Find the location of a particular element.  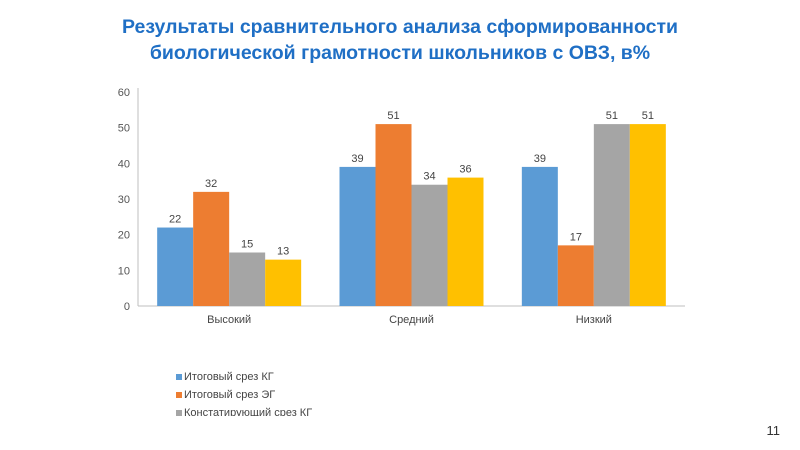

x-tick-label: Низкий is located at coordinates (594, 320).